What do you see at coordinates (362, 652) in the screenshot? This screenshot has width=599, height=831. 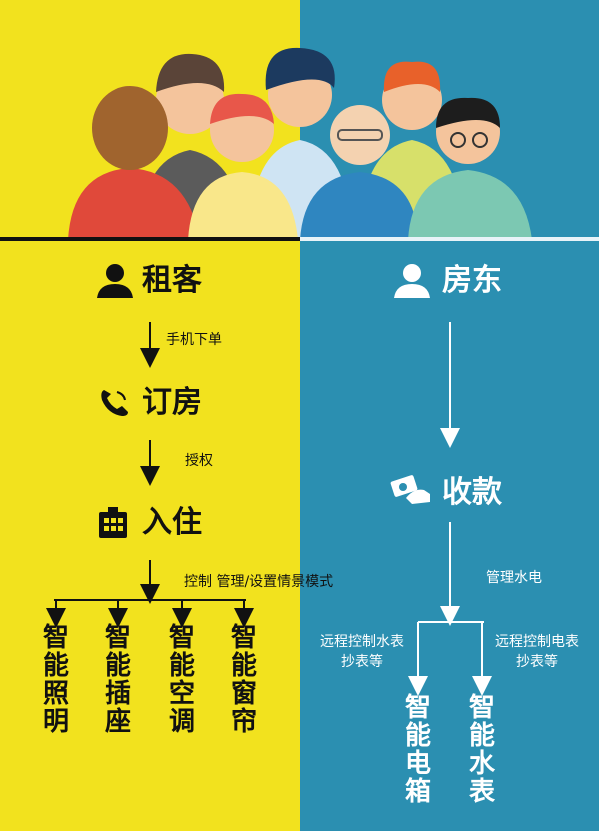 I see `branch-water-meter-label: 远程控制水表 抄表等` at bounding box center [362, 652].